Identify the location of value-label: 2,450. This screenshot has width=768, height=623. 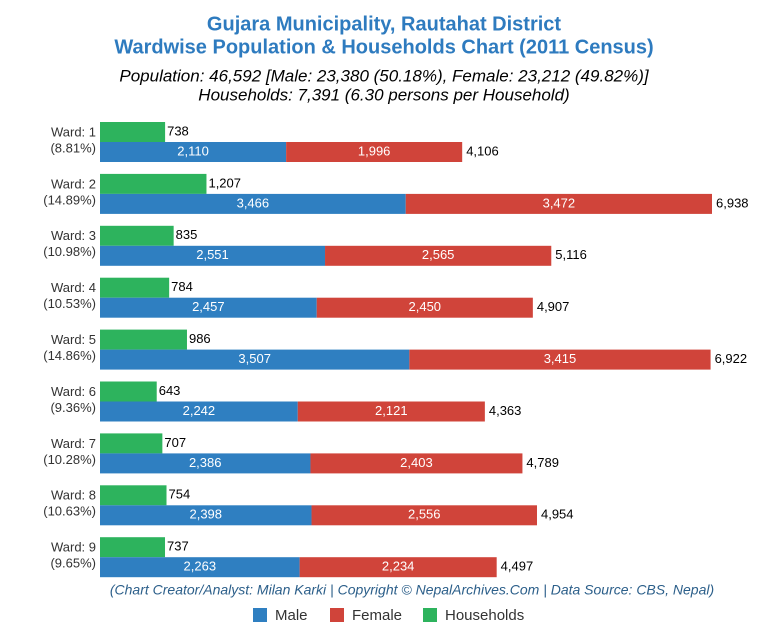
(425, 306).